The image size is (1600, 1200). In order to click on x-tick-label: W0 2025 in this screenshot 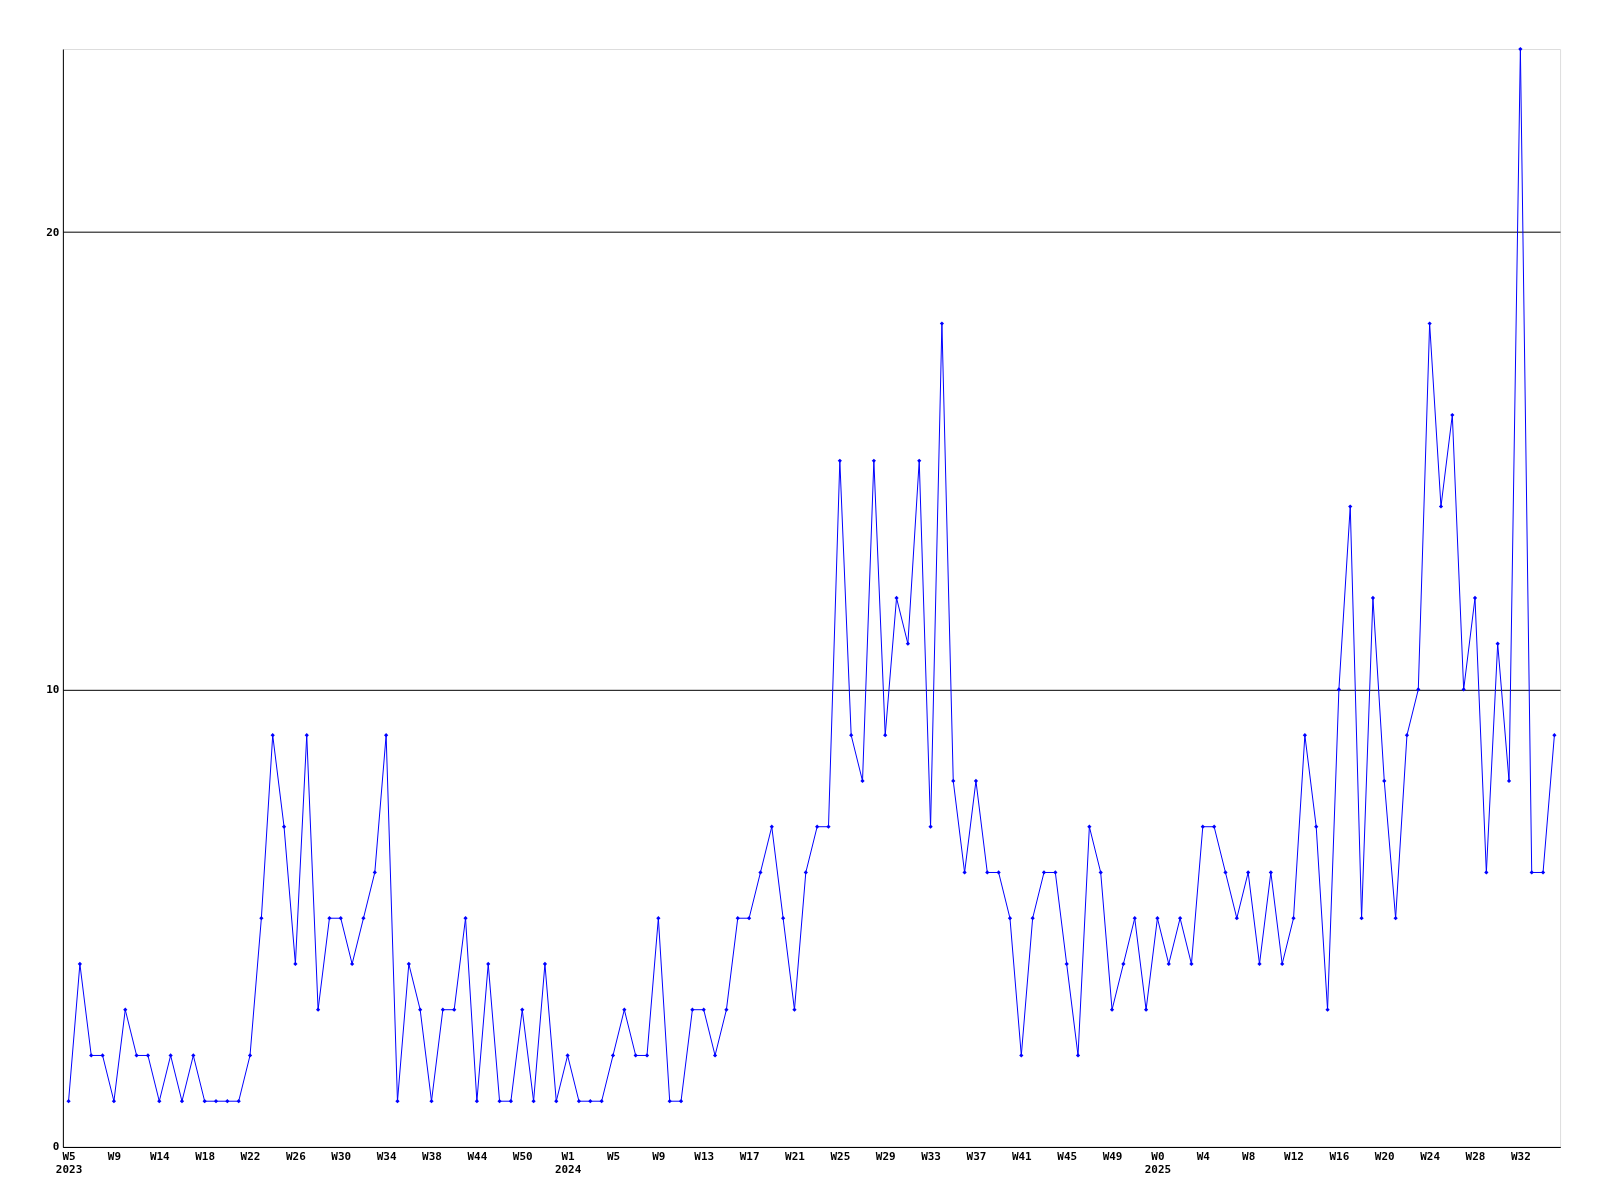, I will do `click(1158, 1163)`.